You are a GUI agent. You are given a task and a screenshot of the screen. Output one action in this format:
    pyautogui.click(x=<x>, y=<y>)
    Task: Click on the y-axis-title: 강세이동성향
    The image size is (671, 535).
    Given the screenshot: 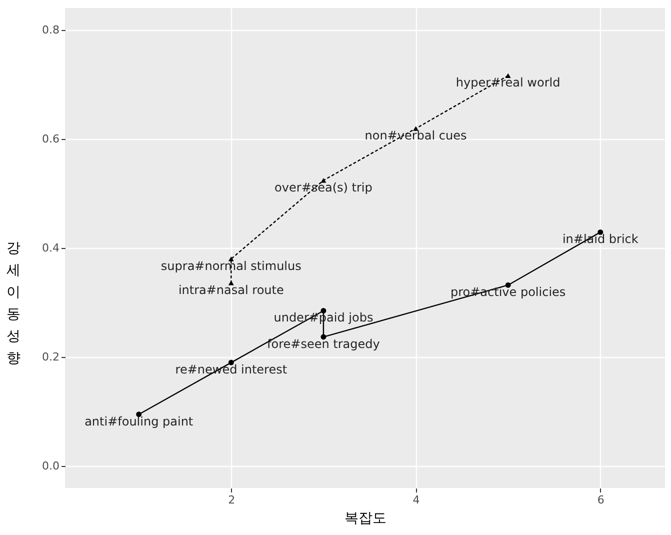 What is the action you would take?
    pyautogui.click(x=13, y=303)
    